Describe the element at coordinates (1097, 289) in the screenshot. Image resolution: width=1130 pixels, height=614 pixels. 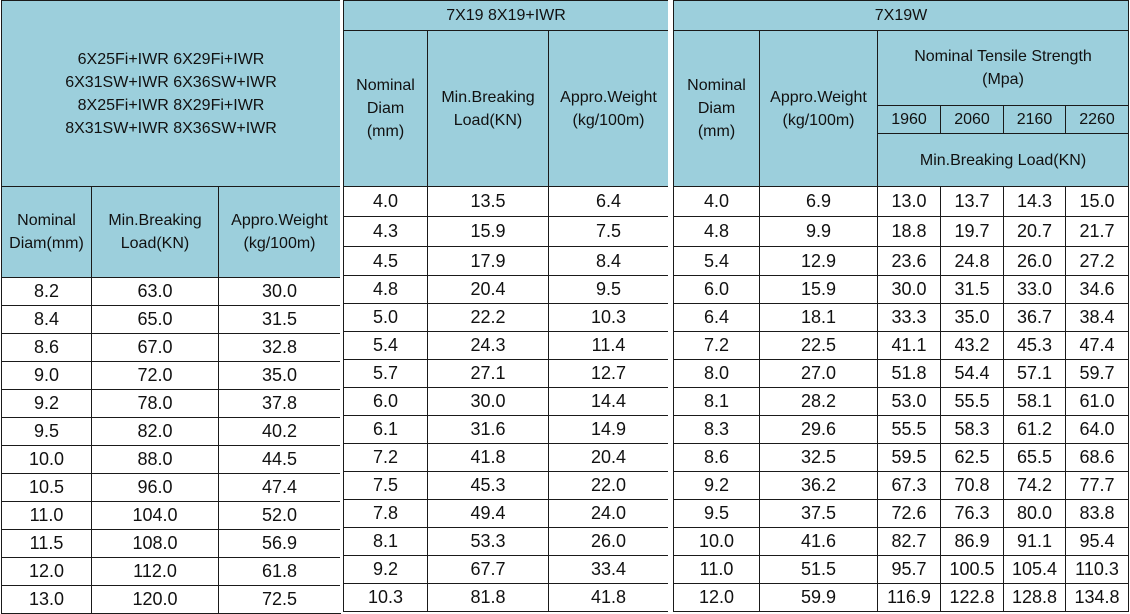
I see `table-cell: 34.6` at that location.